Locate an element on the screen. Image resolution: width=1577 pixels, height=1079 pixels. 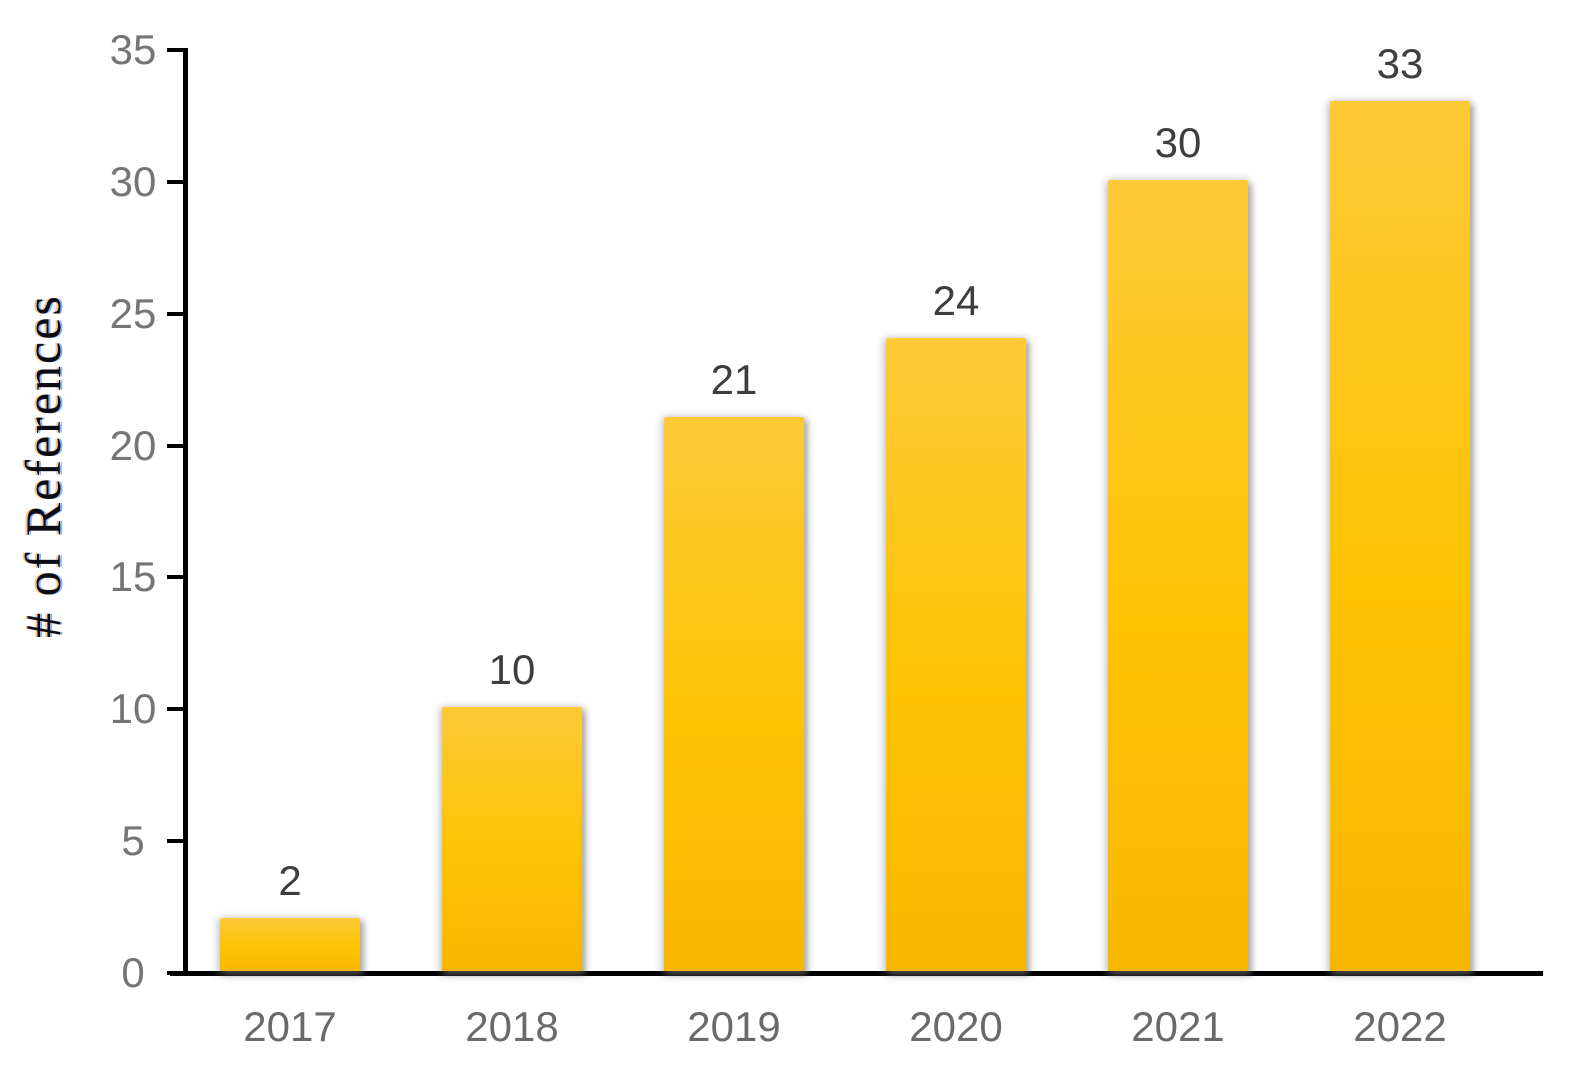
bar-2017 is located at coordinates (290, 944).